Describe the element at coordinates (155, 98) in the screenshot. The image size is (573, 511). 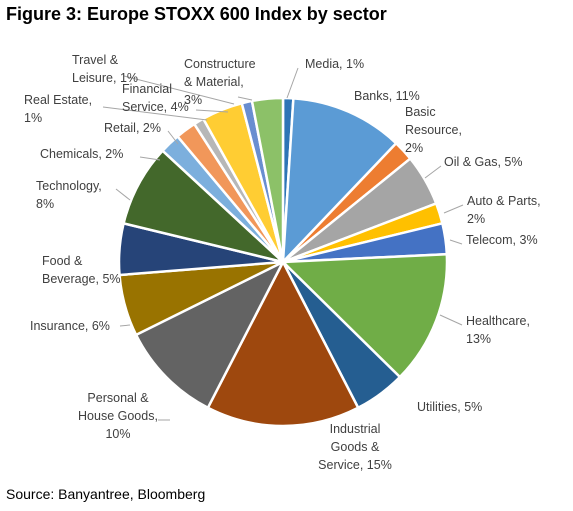
I see `slice-label-financial-service: Financial Service, 4%` at that location.